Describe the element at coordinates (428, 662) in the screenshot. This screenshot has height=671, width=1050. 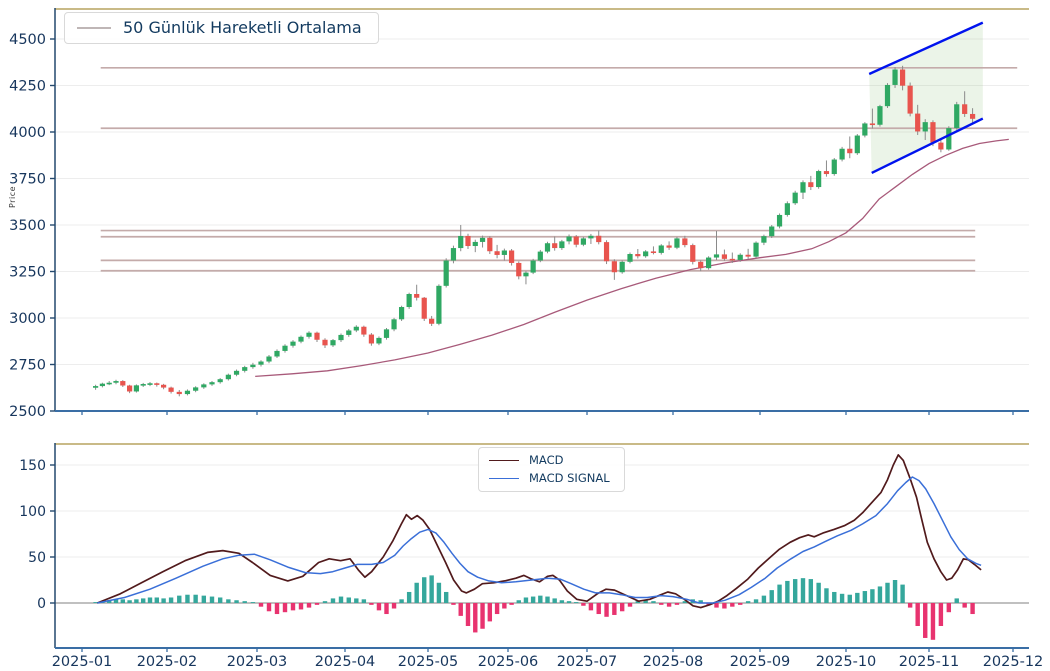
I see `x-tick-label: 2025-05` at that location.